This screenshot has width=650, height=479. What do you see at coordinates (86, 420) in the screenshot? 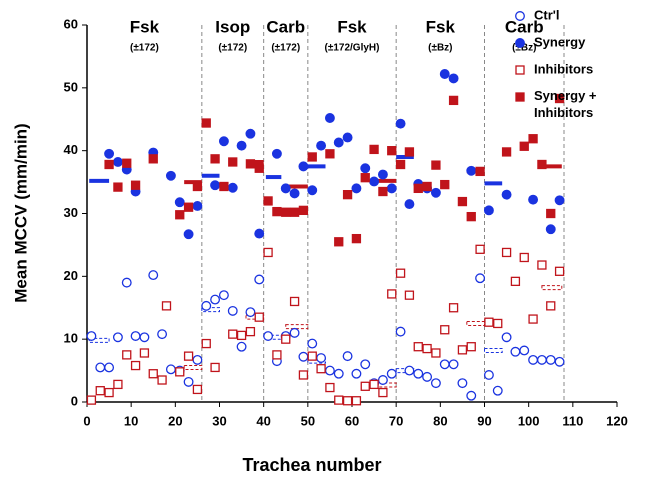
I see `x-tick-label: 0` at bounding box center [86, 420].